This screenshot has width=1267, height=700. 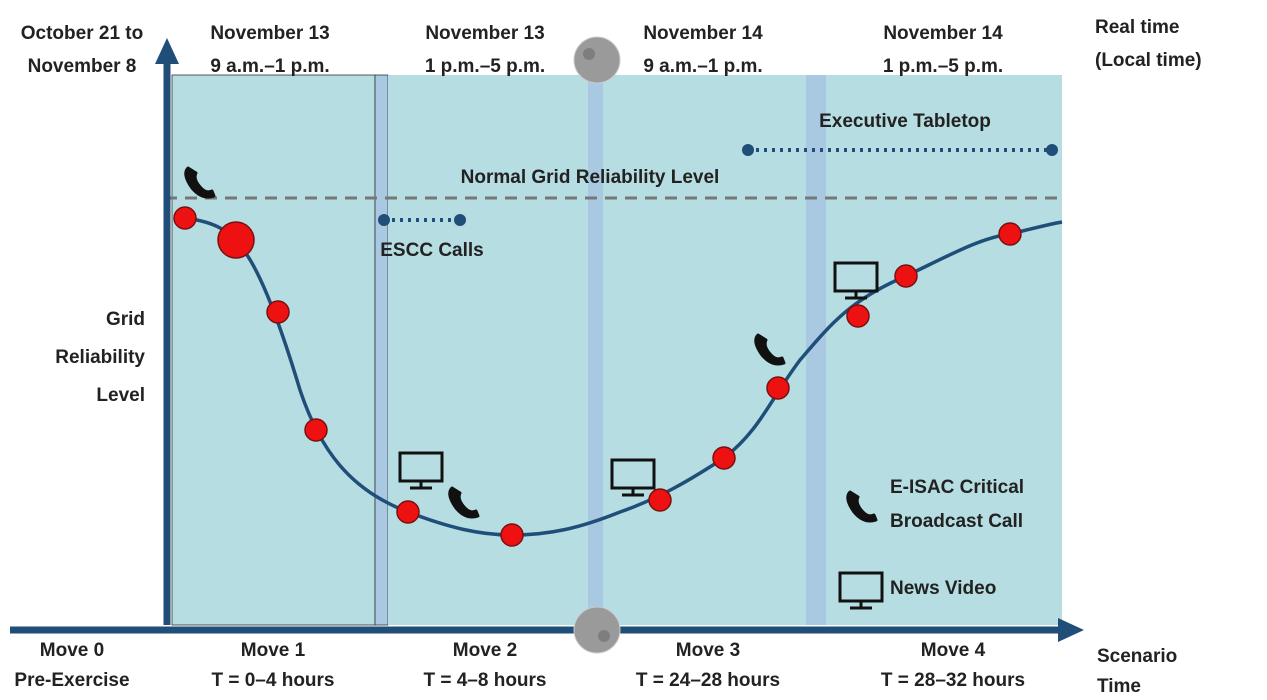 What do you see at coordinates (1137, 656) in the screenshot?
I see `axis-title: Scenario` at bounding box center [1137, 656].